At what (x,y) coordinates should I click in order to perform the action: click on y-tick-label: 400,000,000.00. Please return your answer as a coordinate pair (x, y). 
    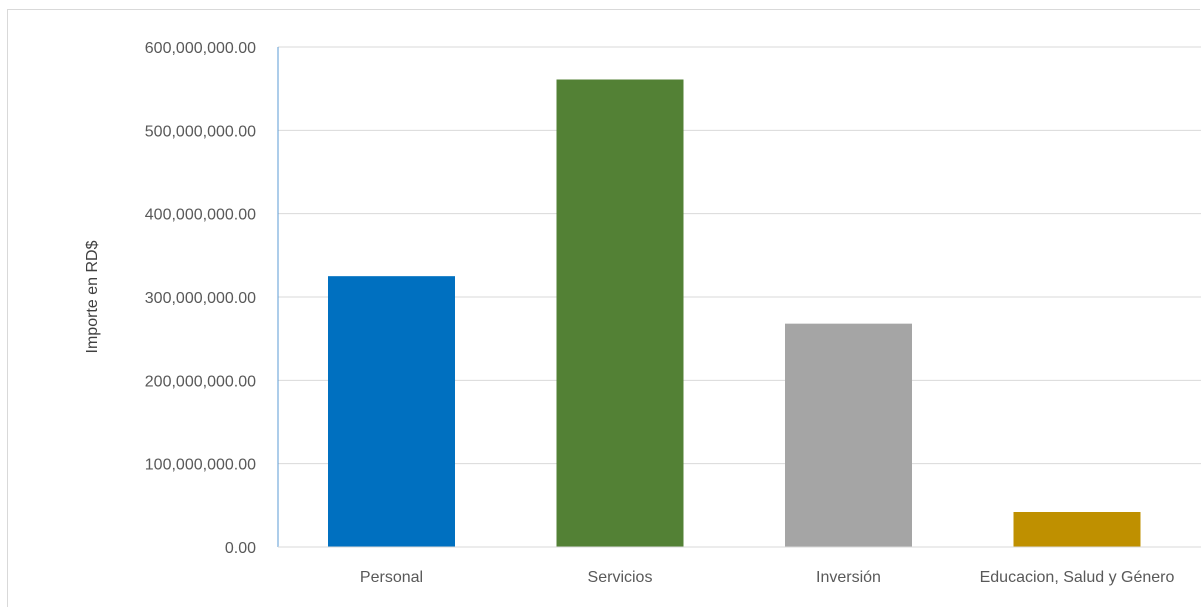
    Looking at the image, I should click on (200, 215).